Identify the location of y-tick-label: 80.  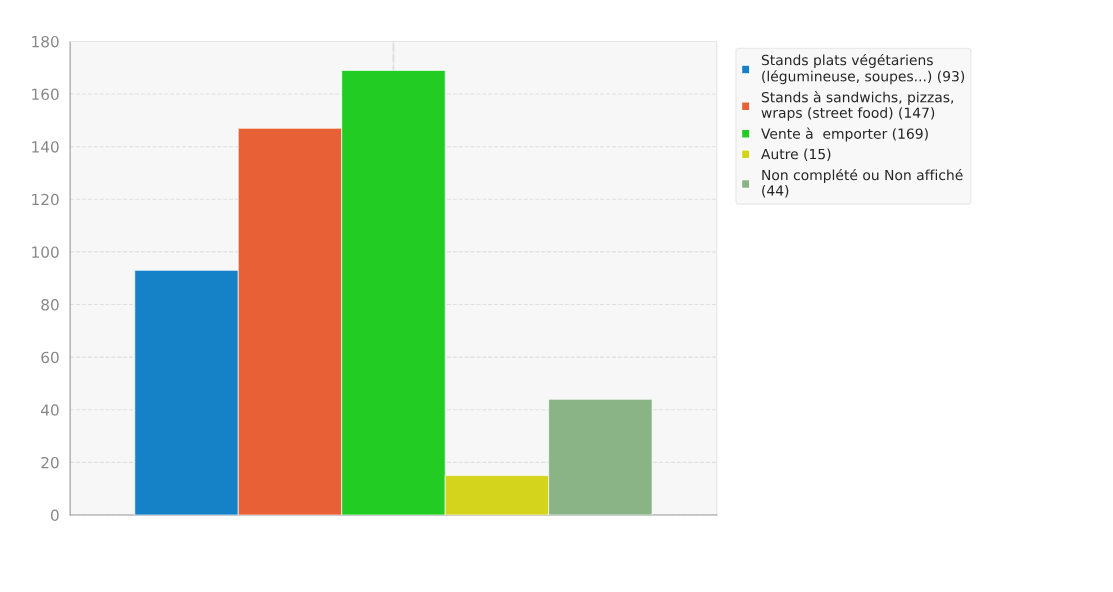
(50, 305).